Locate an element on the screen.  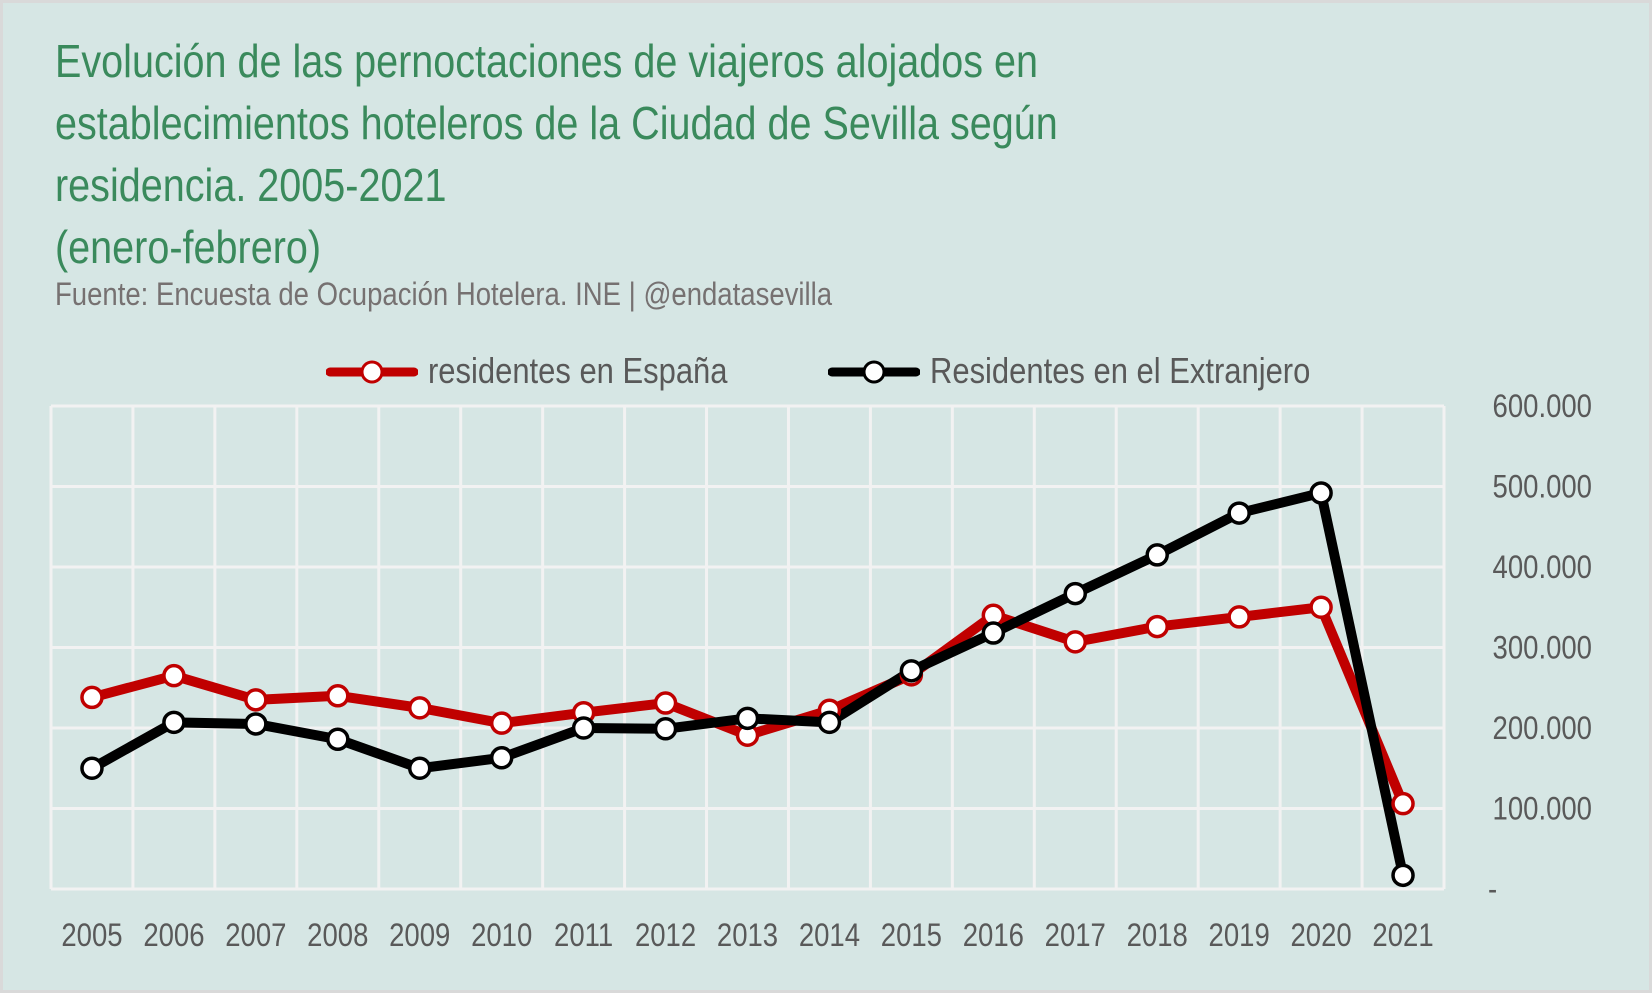
y-tick-label: 300.000 is located at coordinates (1542, 648).